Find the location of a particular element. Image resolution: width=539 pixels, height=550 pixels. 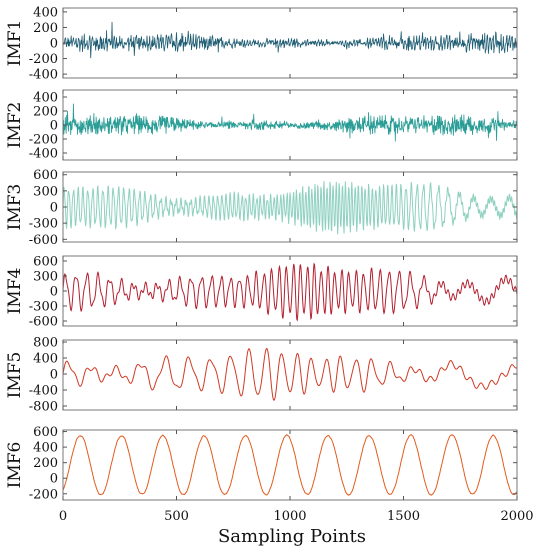

series-imf6 is located at coordinates (290, 464).